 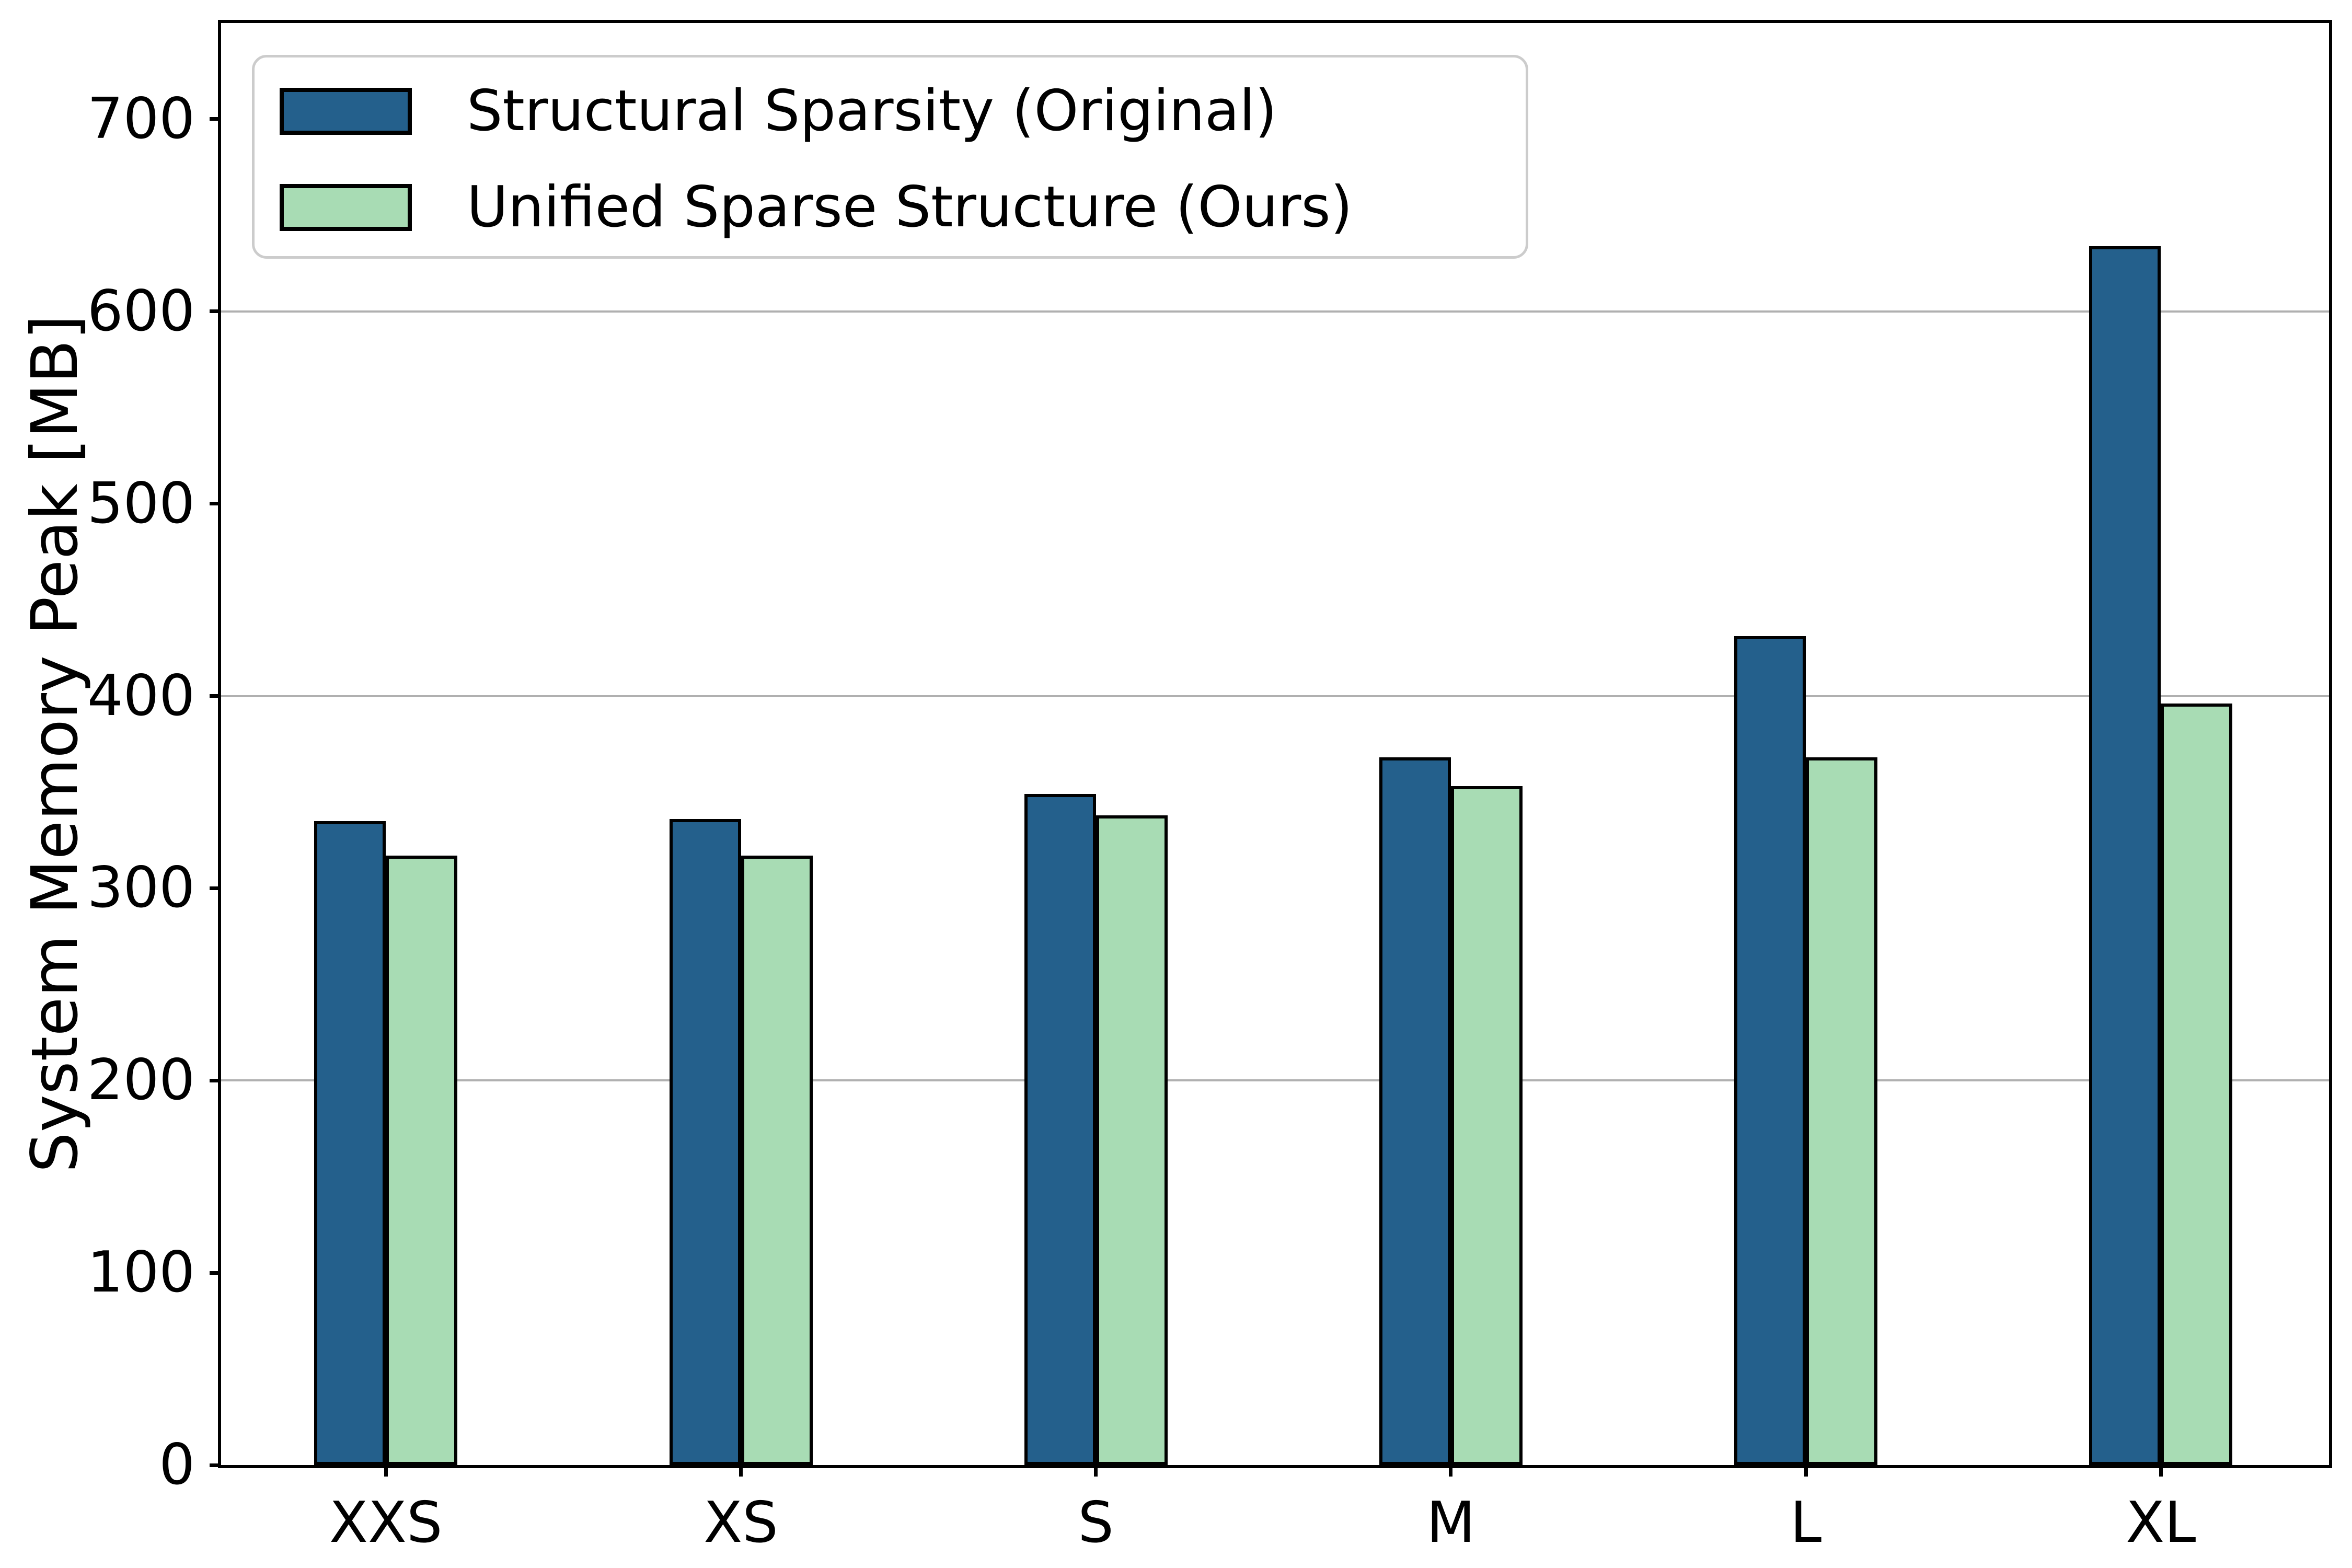 I want to click on y-tick-label-500: 500, so click(x=141, y=503).